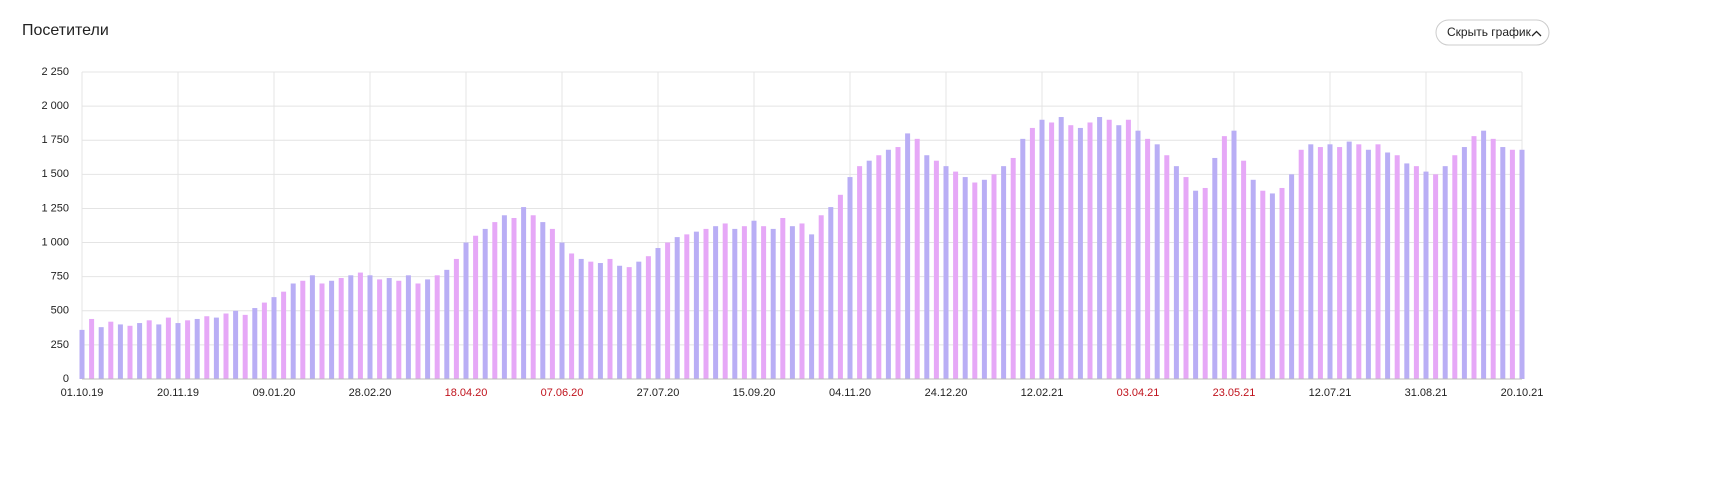 The image size is (1723, 490). Describe the element at coordinates (754, 393) in the screenshot. I see `x-tick-label: 15.09.20` at that location.